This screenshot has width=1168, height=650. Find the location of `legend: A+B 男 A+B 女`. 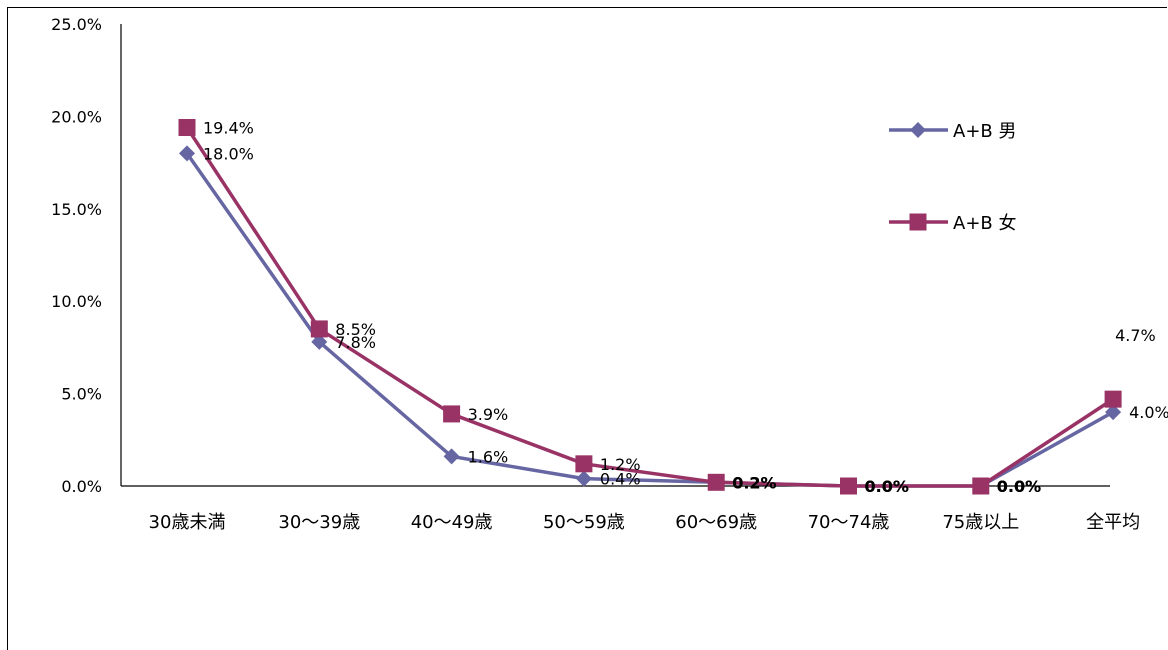

legend: A+B 男 A+B 女 is located at coordinates (952, 177).